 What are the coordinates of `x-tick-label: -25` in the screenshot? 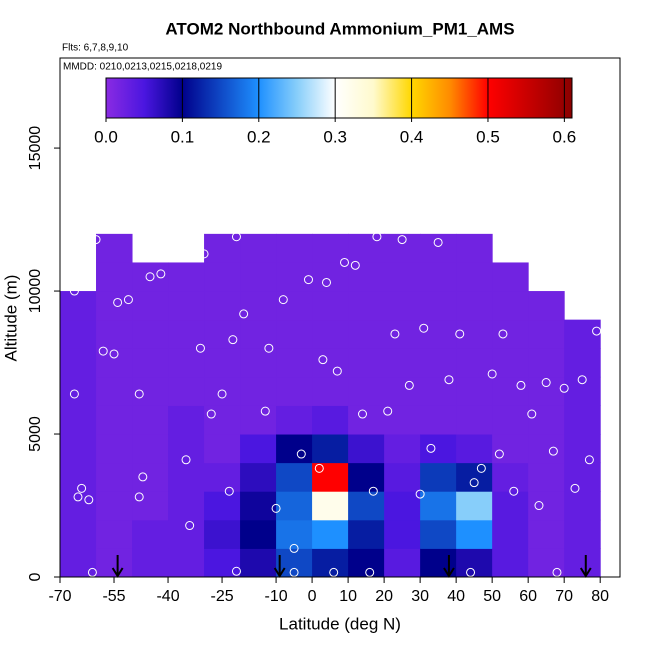 It's located at (221, 596).